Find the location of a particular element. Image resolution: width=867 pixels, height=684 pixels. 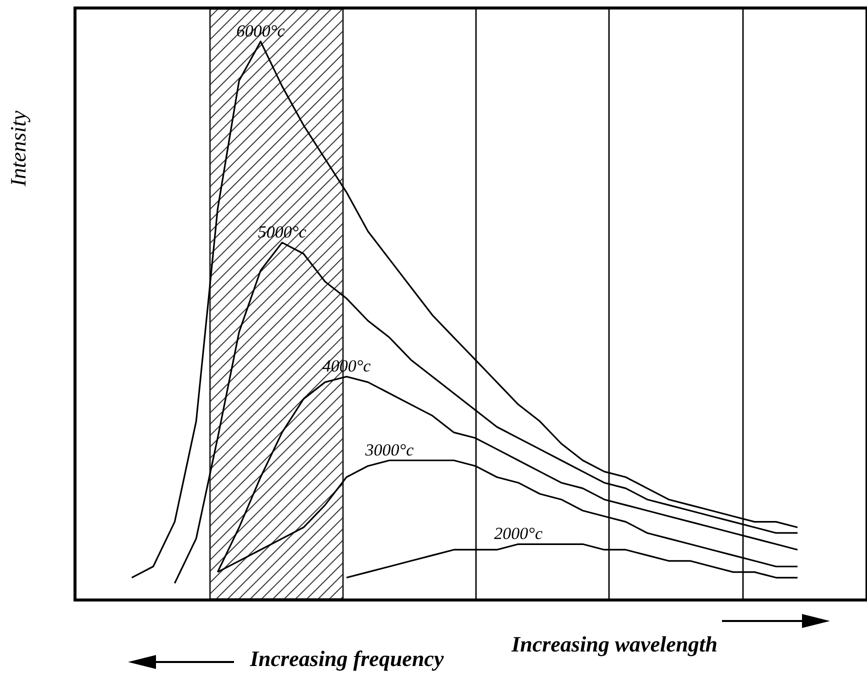

x-axis-title: Increasing wavelength is located at coordinates (614, 644).